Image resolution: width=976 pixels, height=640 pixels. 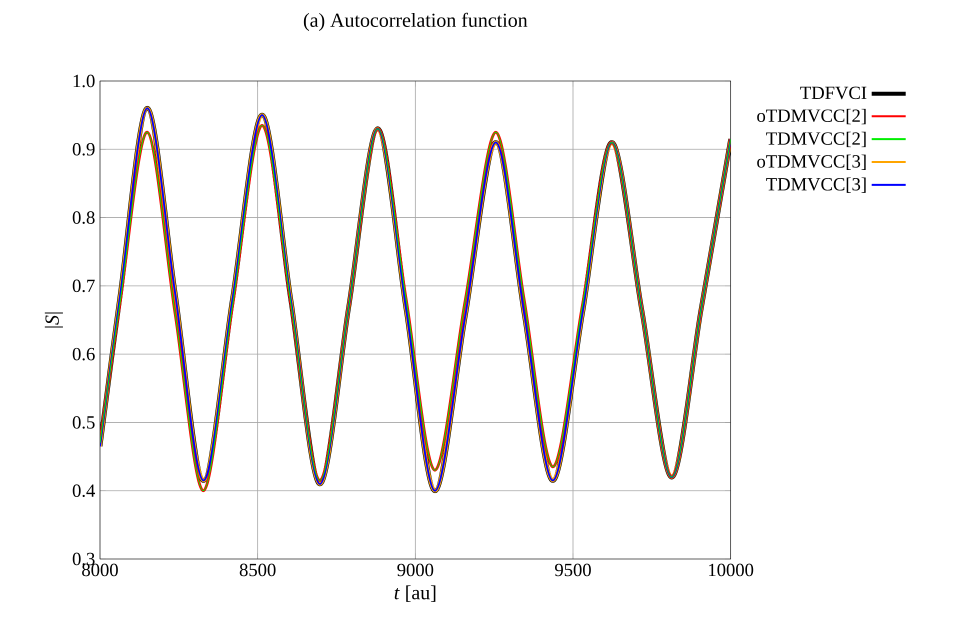 I want to click on x-tick-label: 8500, so click(x=258, y=570).